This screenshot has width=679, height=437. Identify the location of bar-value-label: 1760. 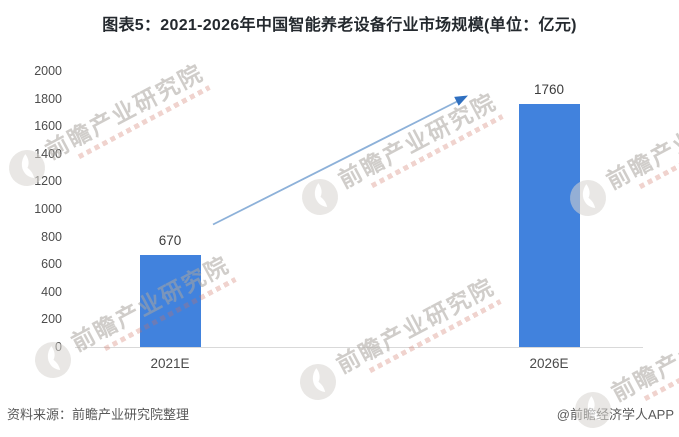
(549, 90).